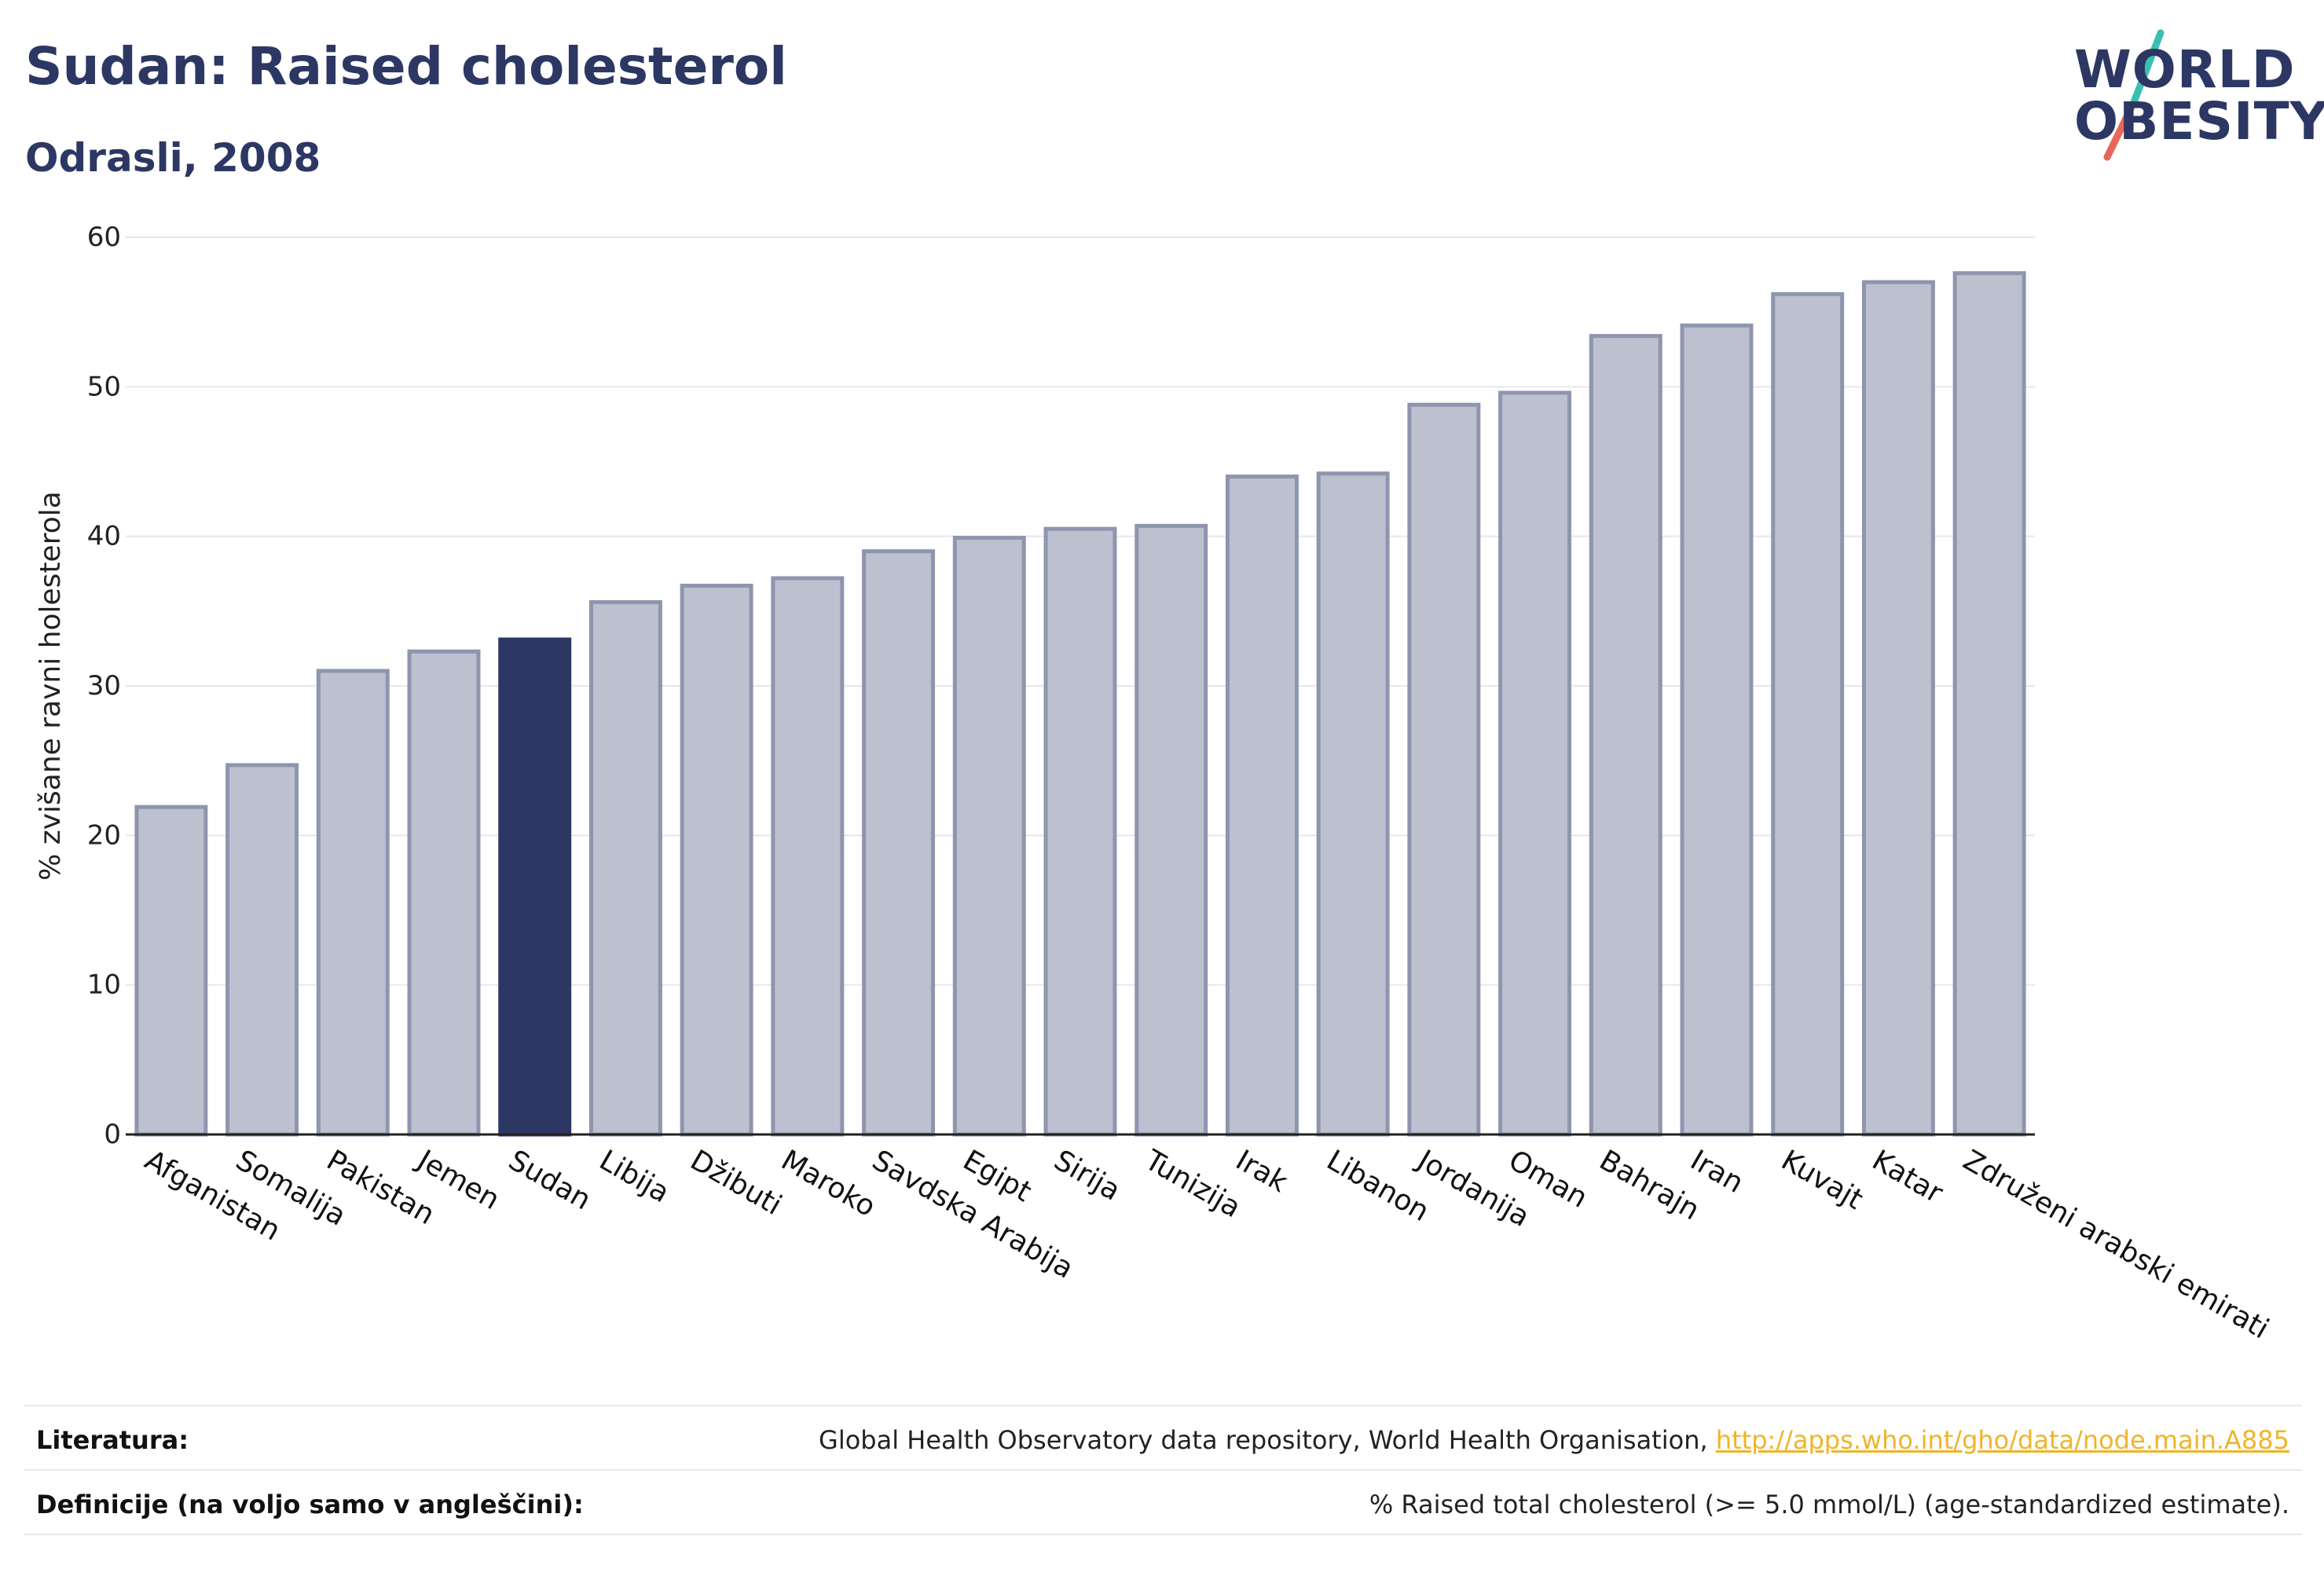 The image size is (2324, 1576). I want to click on sources-label: Literatura:, so click(112, 1440).